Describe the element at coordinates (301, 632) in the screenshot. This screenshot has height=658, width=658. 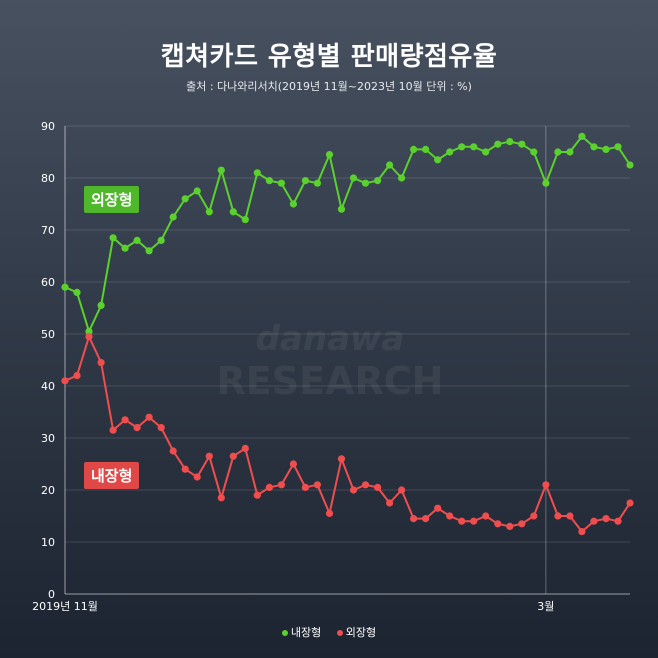
I see `legend-item-inner: 내장형` at that location.